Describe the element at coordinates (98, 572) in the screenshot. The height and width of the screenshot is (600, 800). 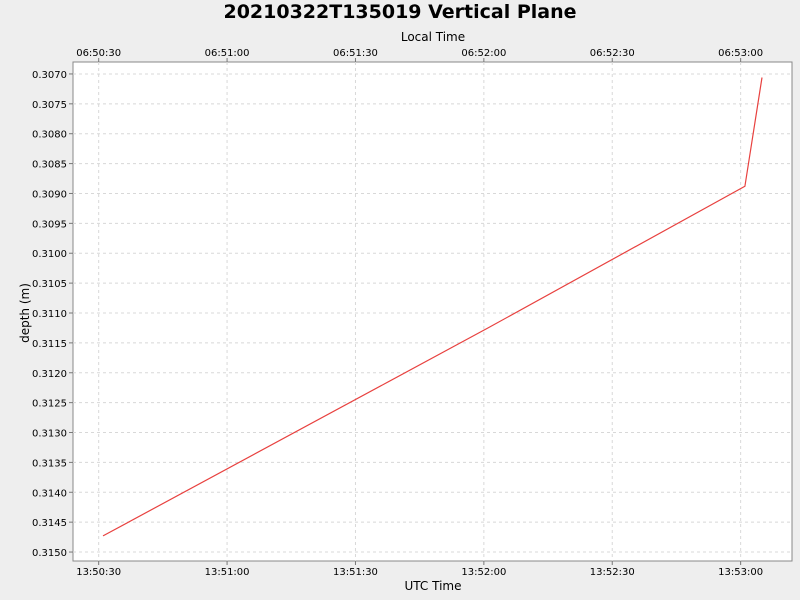
I see `x-tick-label: 13:50:30` at that location.